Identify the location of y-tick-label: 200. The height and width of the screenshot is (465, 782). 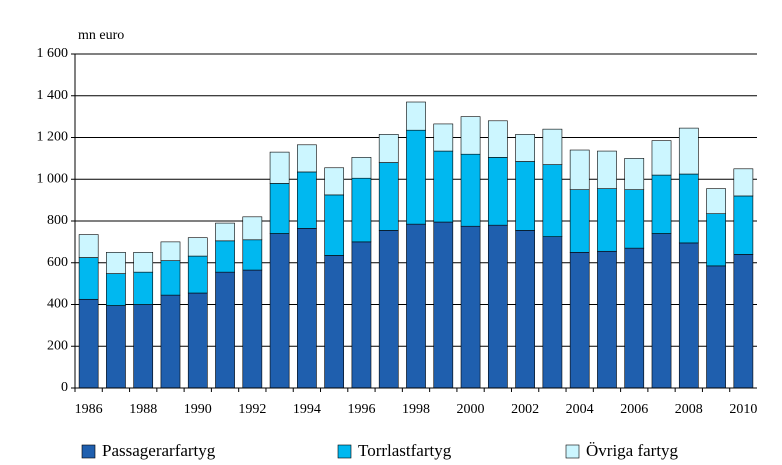
(57, 345).